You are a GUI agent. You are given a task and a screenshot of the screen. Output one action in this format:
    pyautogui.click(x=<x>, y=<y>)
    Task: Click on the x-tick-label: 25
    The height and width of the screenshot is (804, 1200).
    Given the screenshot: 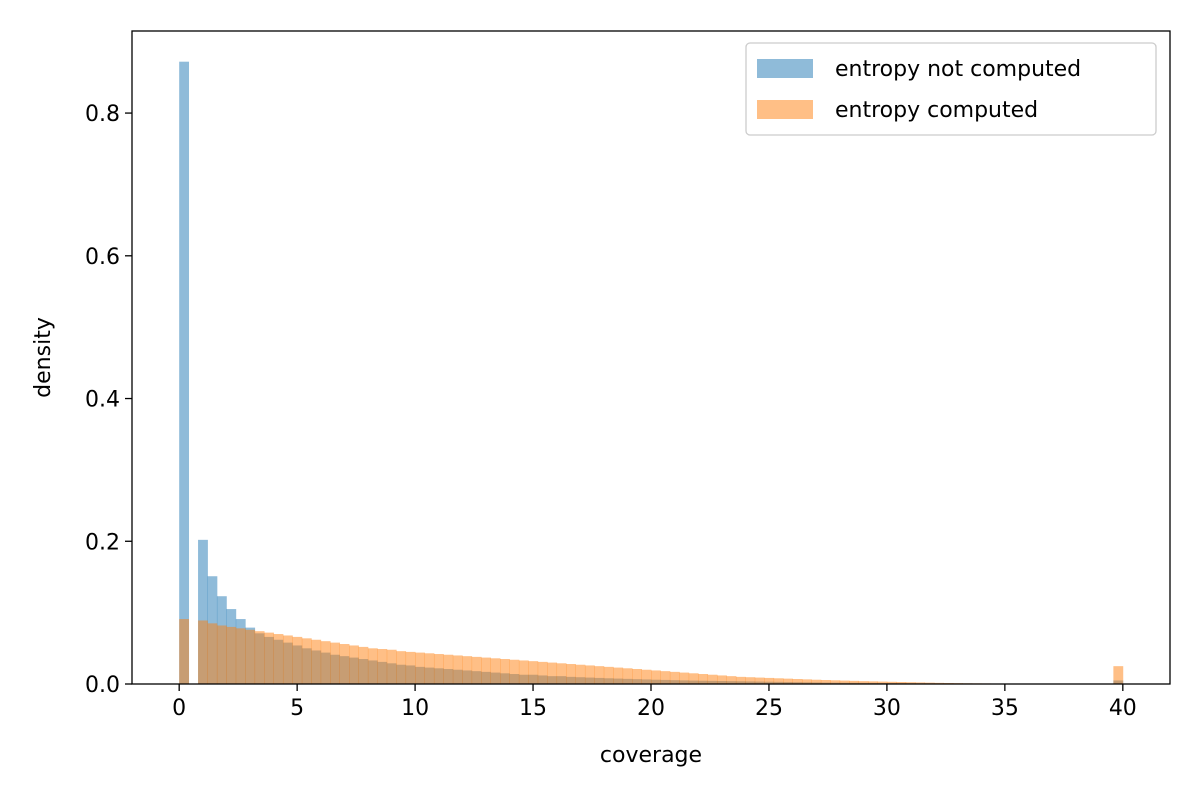 What is the action you would take?
    pyautogui.click(x=769, y=708)
    